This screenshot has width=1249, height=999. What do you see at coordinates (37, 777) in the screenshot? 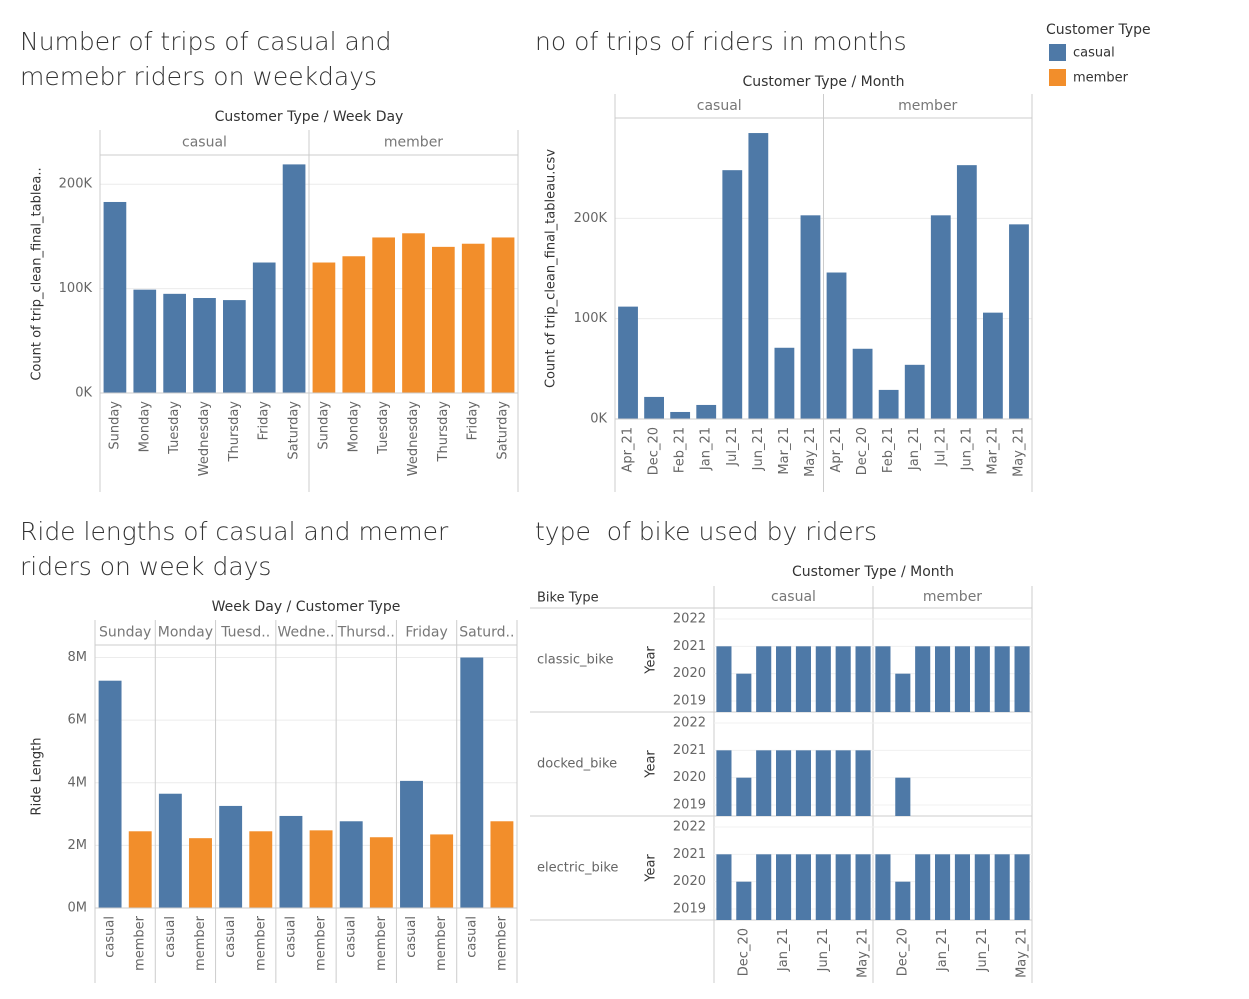
I see `y-axis-label: Ride Length` at bounding box center [37, 777].